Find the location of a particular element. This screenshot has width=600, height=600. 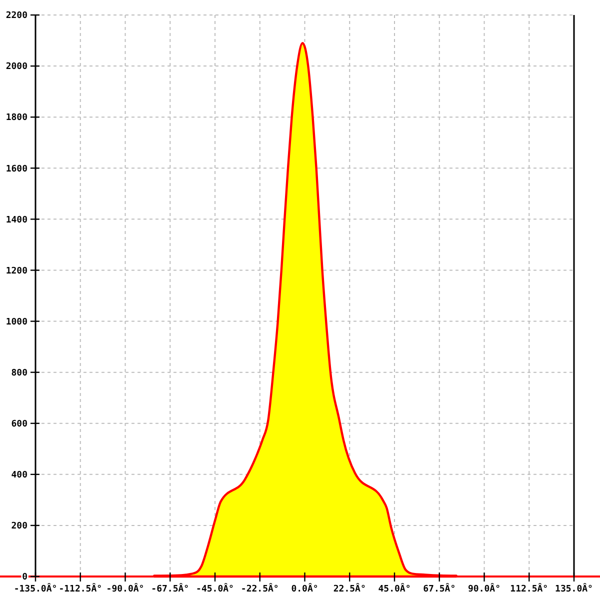

x-tick-label: -67.5Â° is located at coordinates (170, 588).